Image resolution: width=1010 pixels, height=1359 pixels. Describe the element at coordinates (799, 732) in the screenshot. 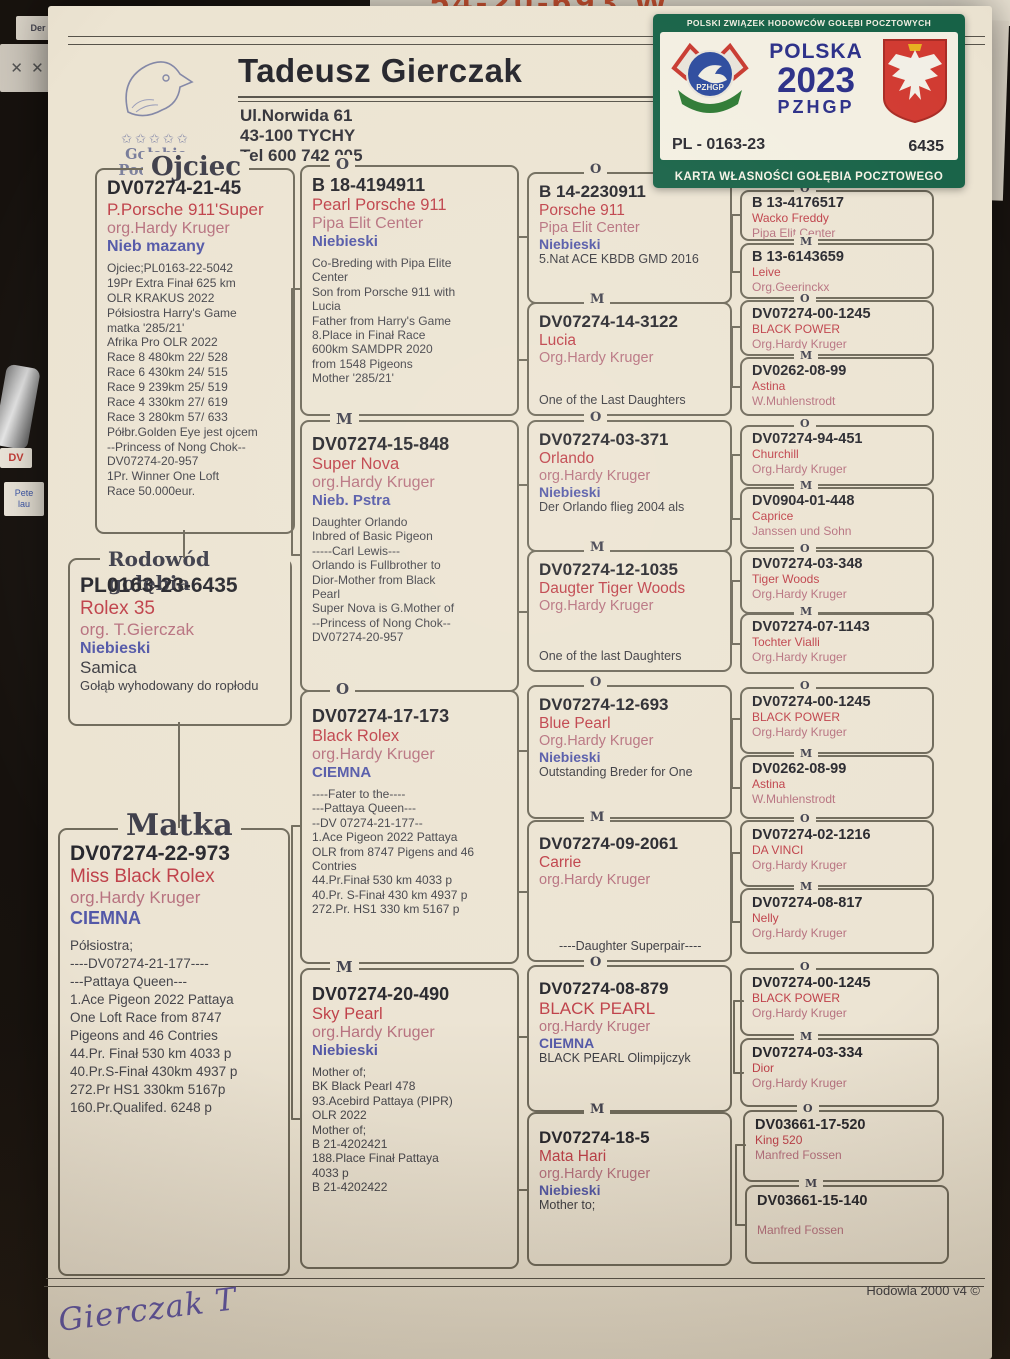

I see `gen4-box-9-breeder: Org.Hardy Kruger` at that location.